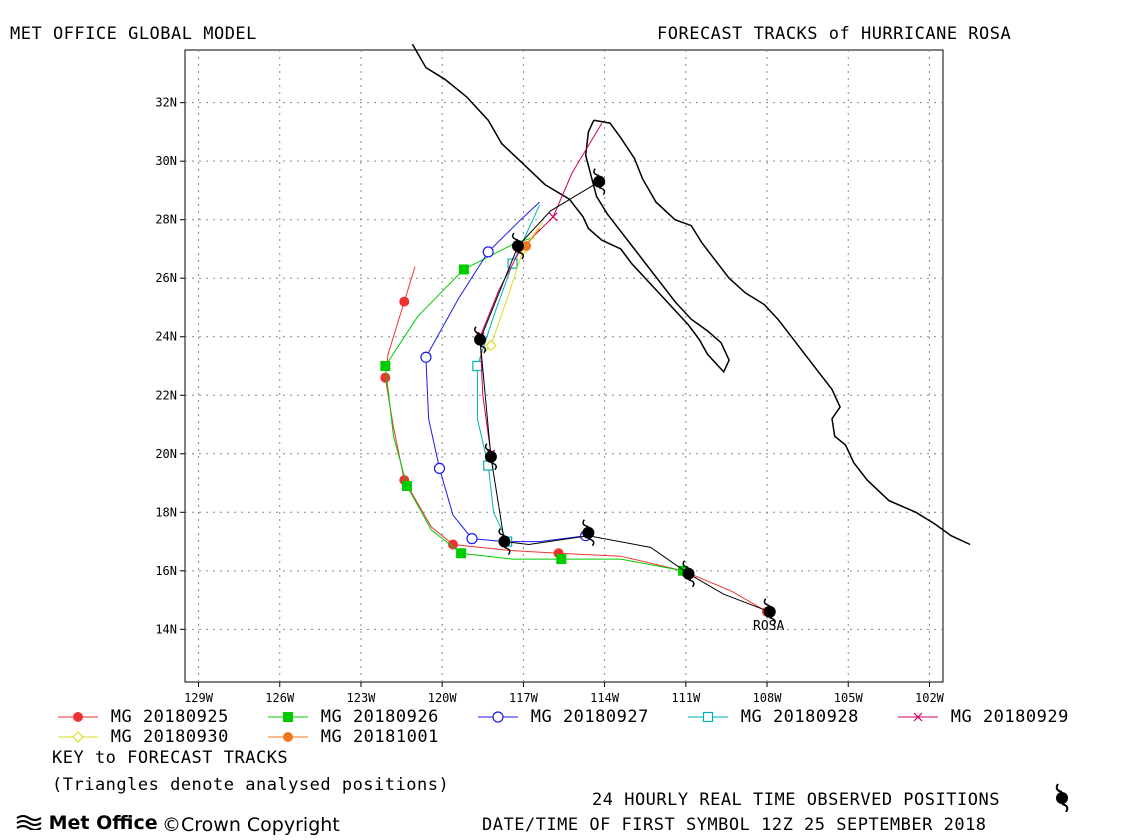 Image resolution: width=1130 pixels, height=840 pixels. I want to click on lon-tick-label: 117W, so click(524, 698).